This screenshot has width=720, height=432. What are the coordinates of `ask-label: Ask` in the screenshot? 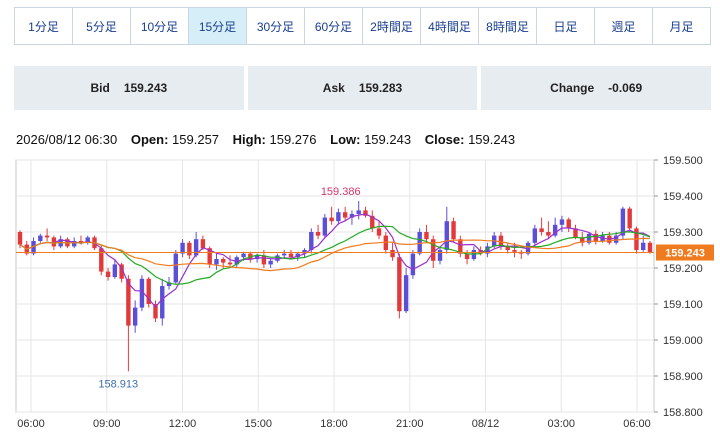 It's located at (333, 88).